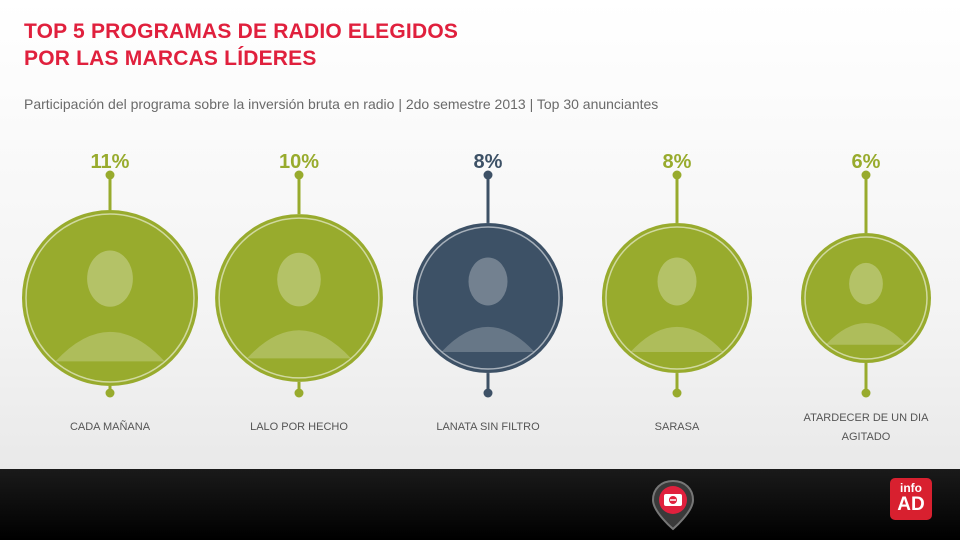 Image resolution: width=960 pixels, height=540 pixels. Describe the element at coordinates (866, 162) in the screenshot. I see `value-label: 6%` at that location.